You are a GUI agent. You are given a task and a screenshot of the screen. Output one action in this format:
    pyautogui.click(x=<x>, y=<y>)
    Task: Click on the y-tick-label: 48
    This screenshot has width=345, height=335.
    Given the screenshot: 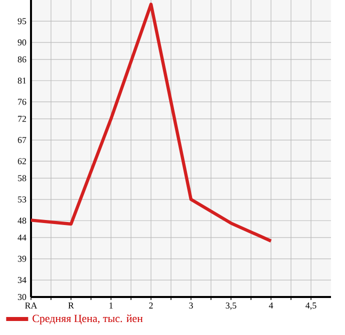 What is the action you would take?
    pyautogui.click(x=22, y=221)
    